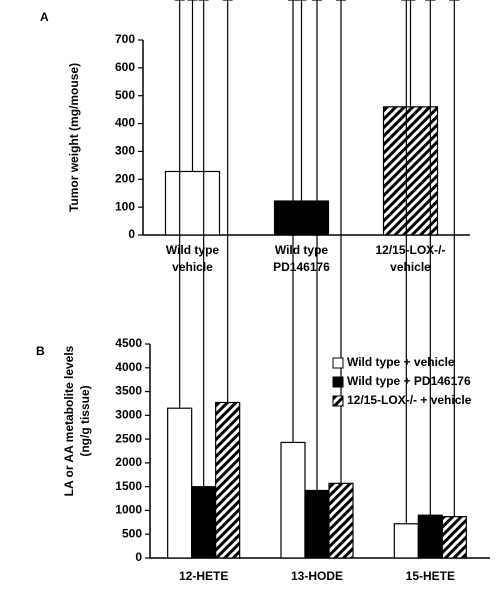 This screenshot has width=500, height=597. I want to click on legend-label: Wild type + vehicle, so click(401, 362).